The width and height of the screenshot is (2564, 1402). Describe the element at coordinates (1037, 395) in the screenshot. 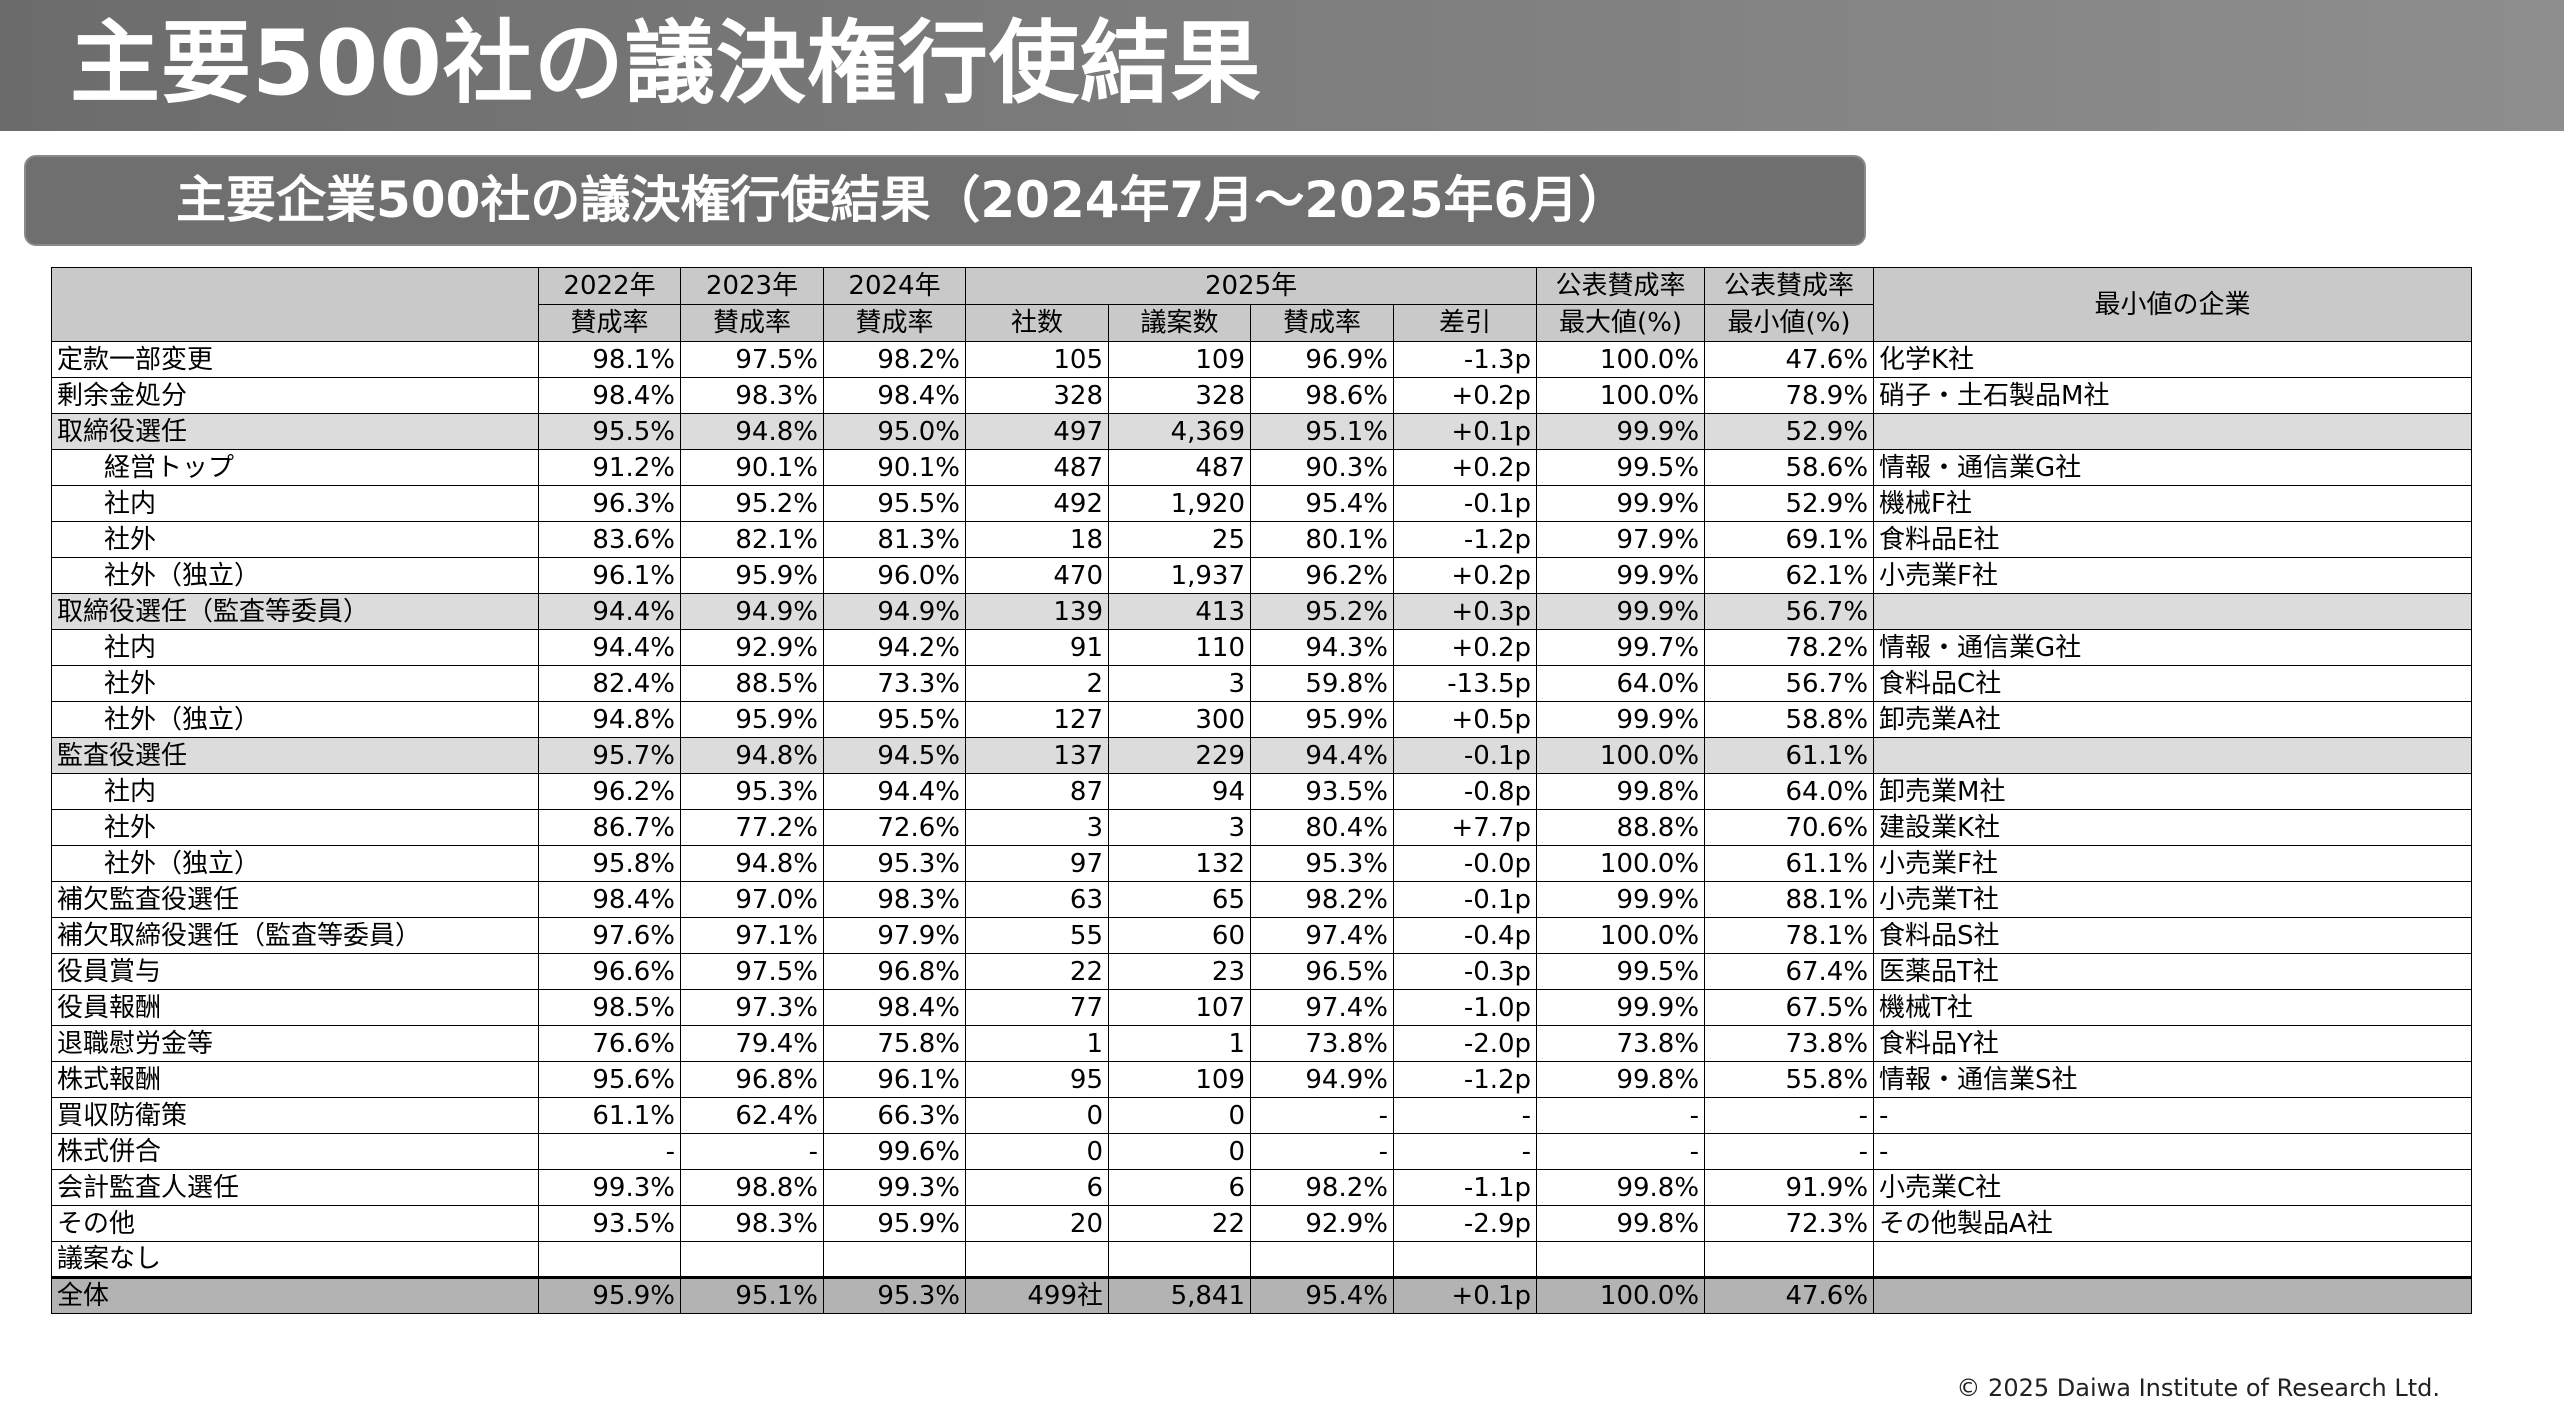

I see `cell-2025-companies: 328` at that location.